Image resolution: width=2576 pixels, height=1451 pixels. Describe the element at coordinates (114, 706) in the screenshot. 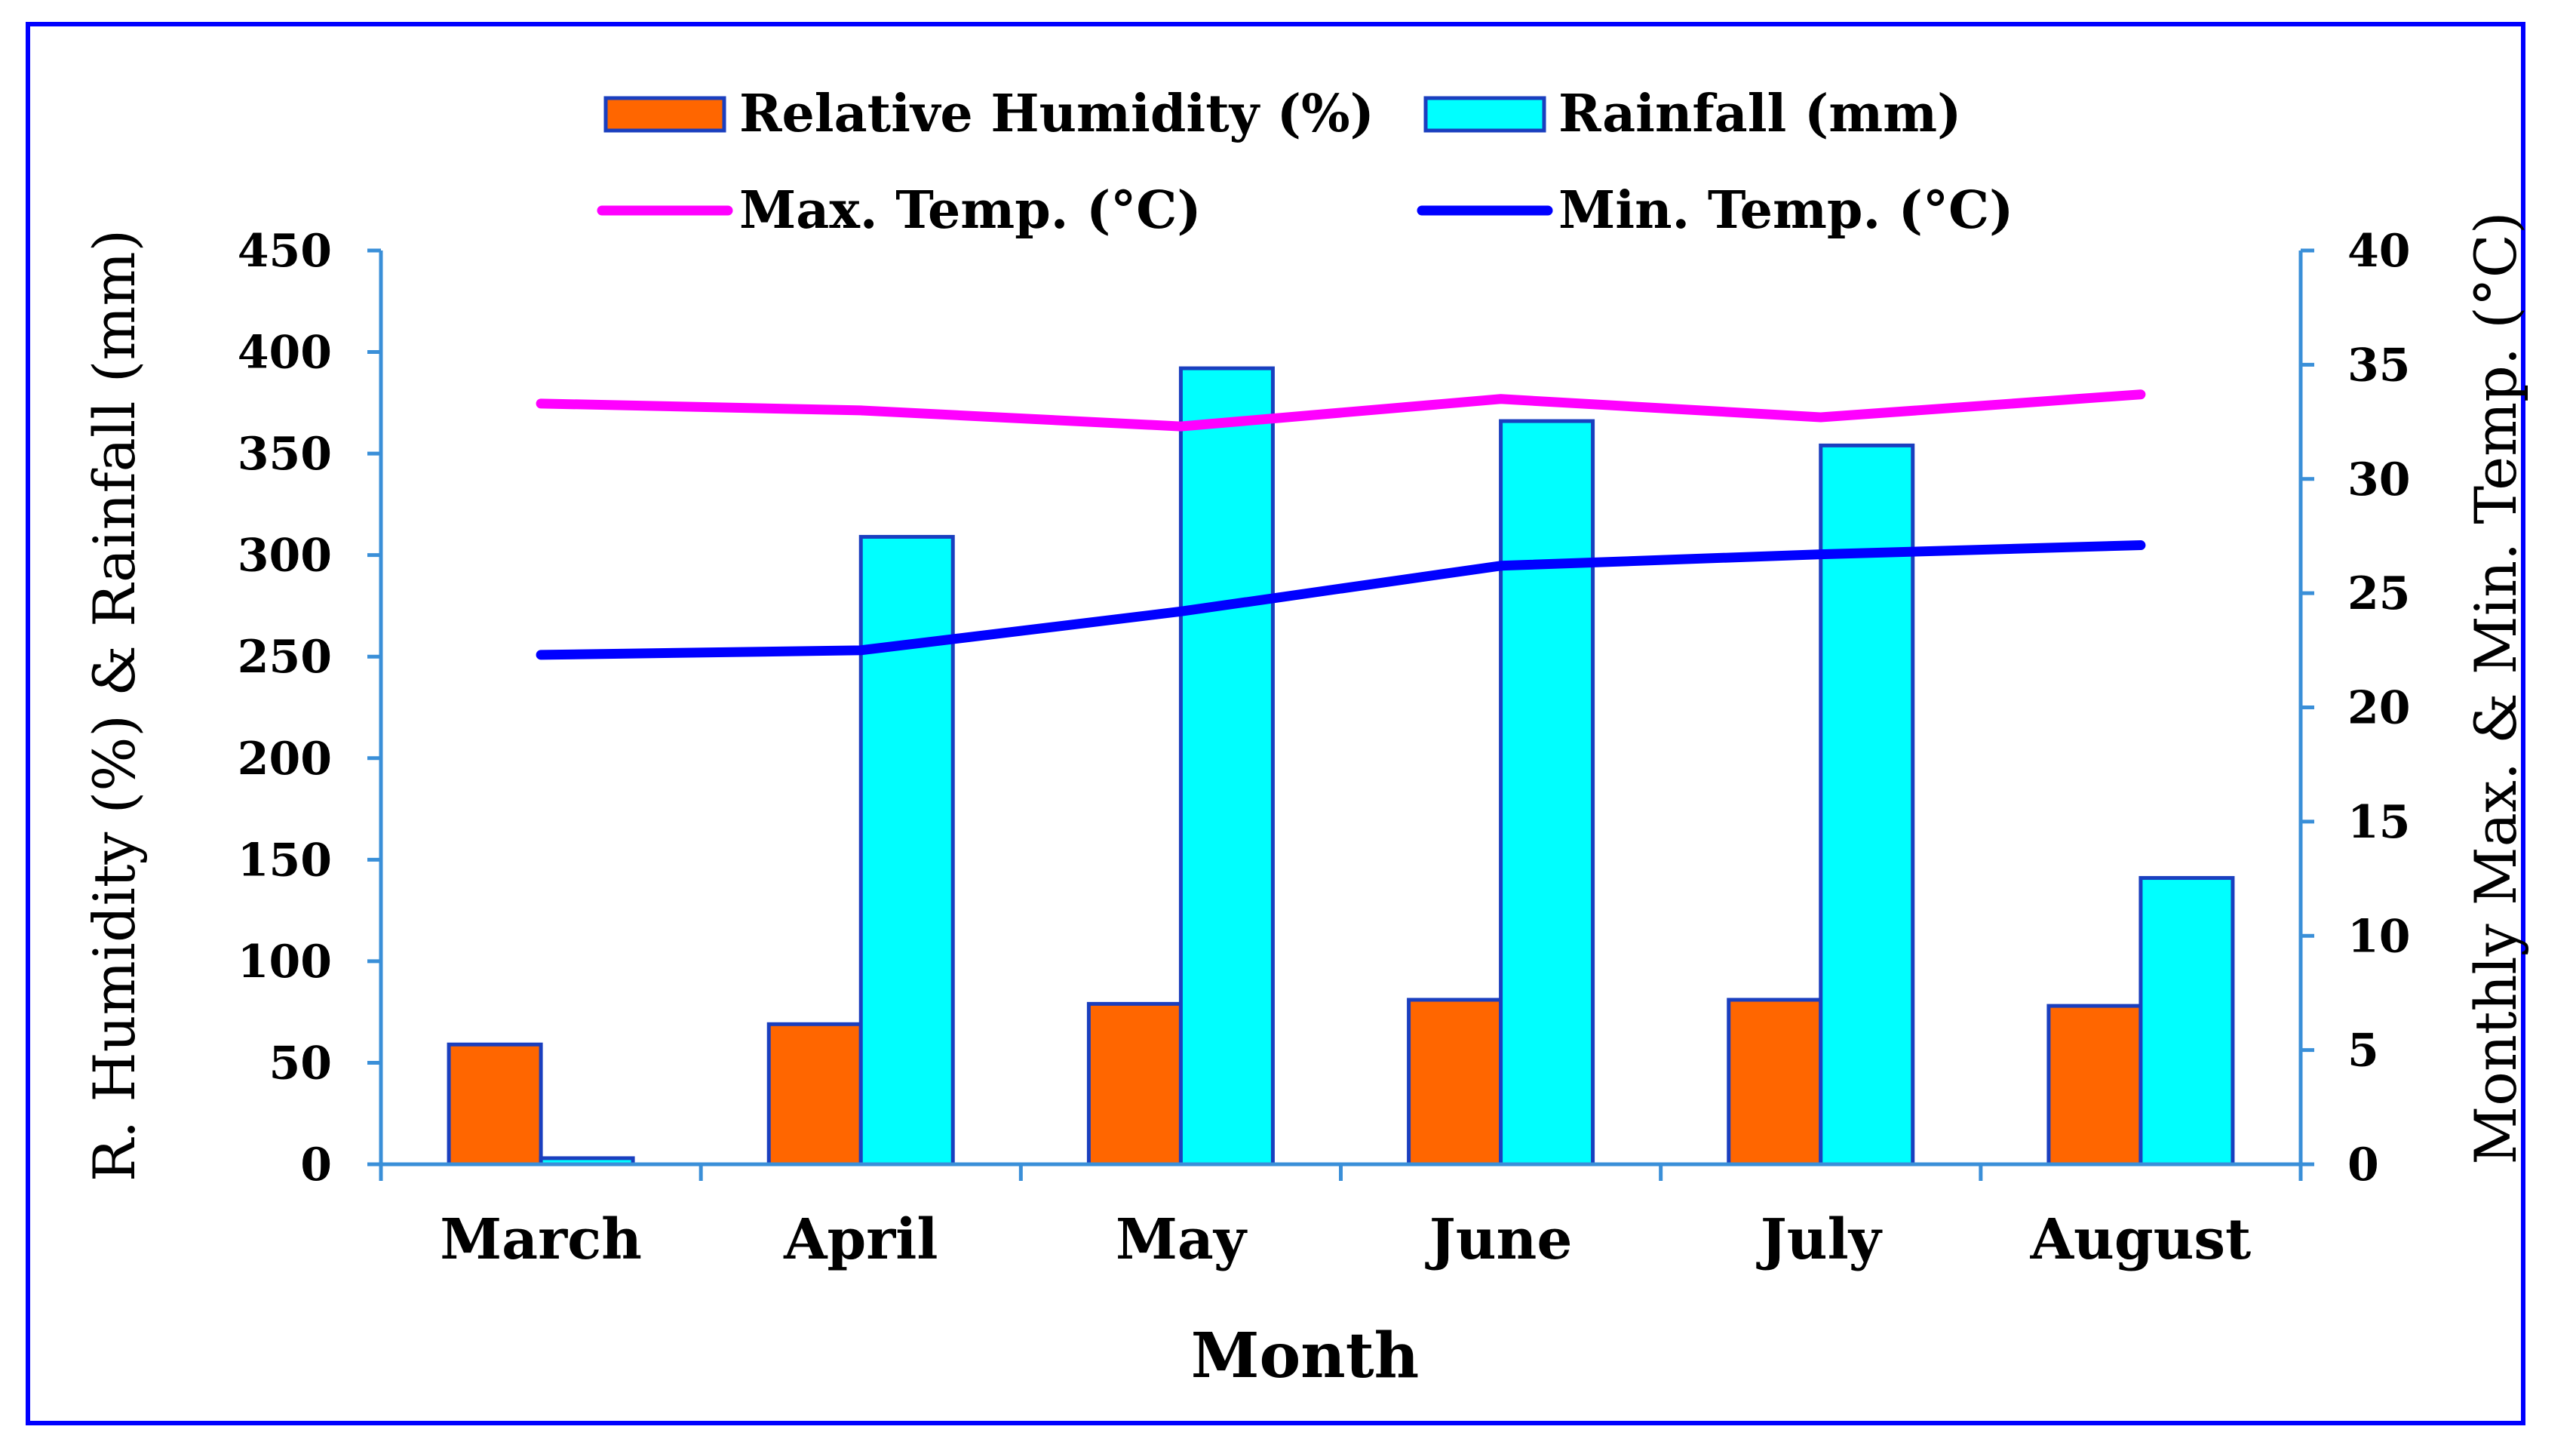

I see `y-axis-title: R. Humidity (%) & Rainfall (mm)` at that location.